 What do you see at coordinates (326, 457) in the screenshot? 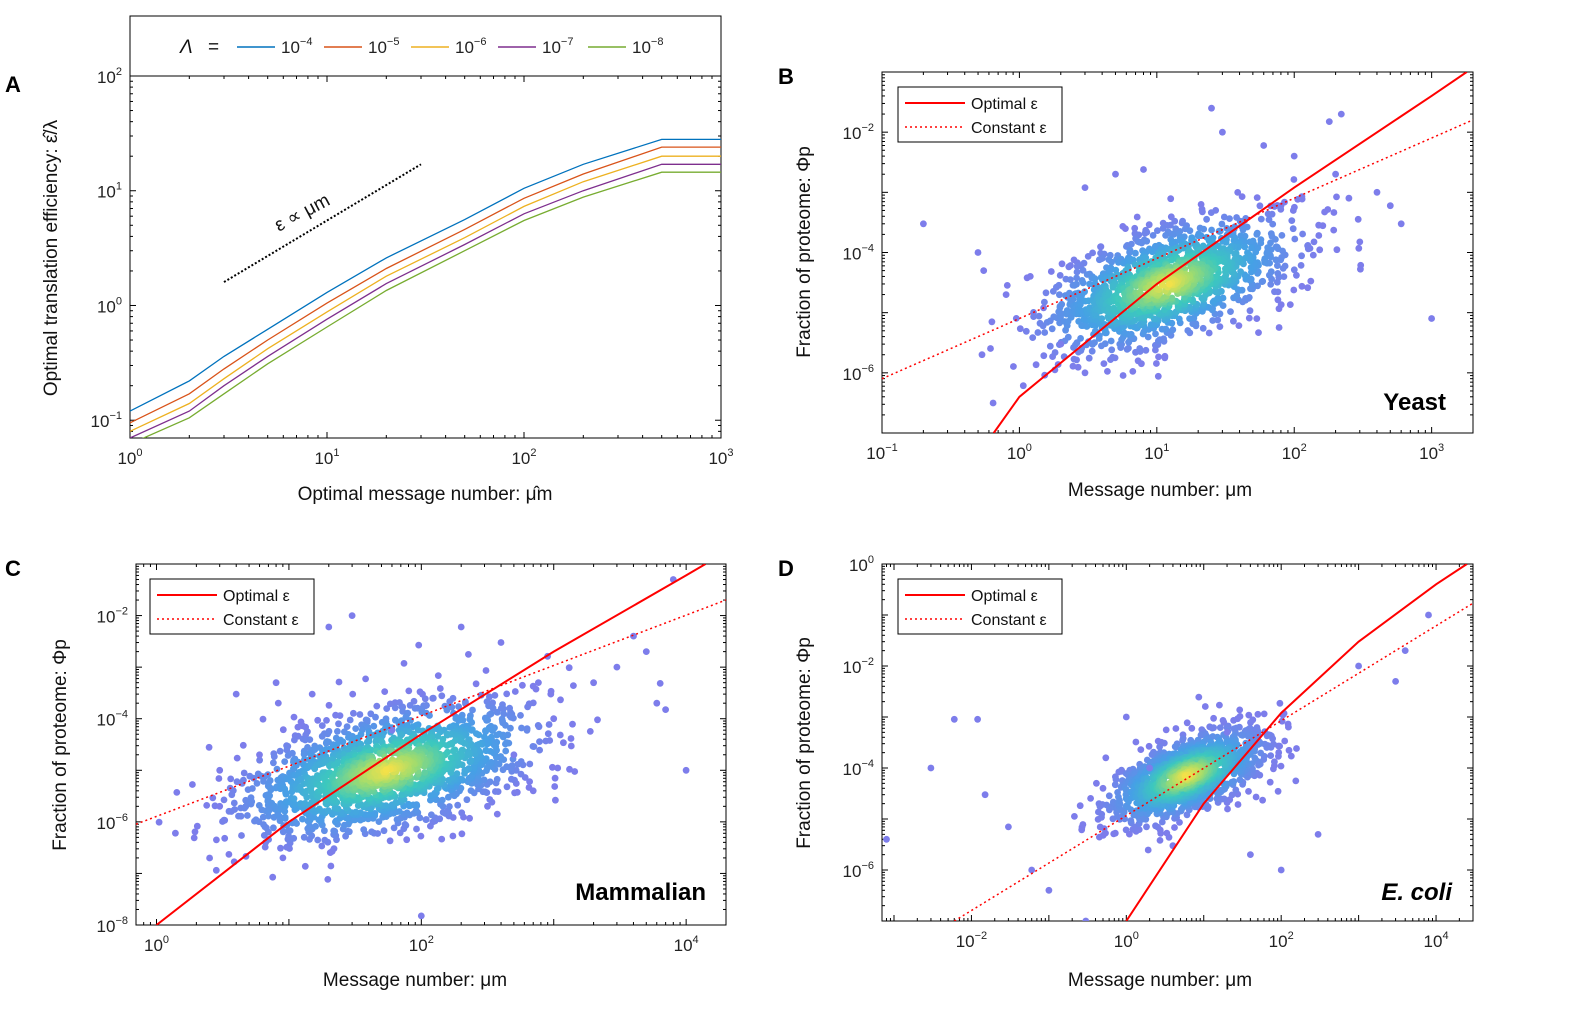
I see `x-tick-label-a: 101` at bounding box center [326, 457].